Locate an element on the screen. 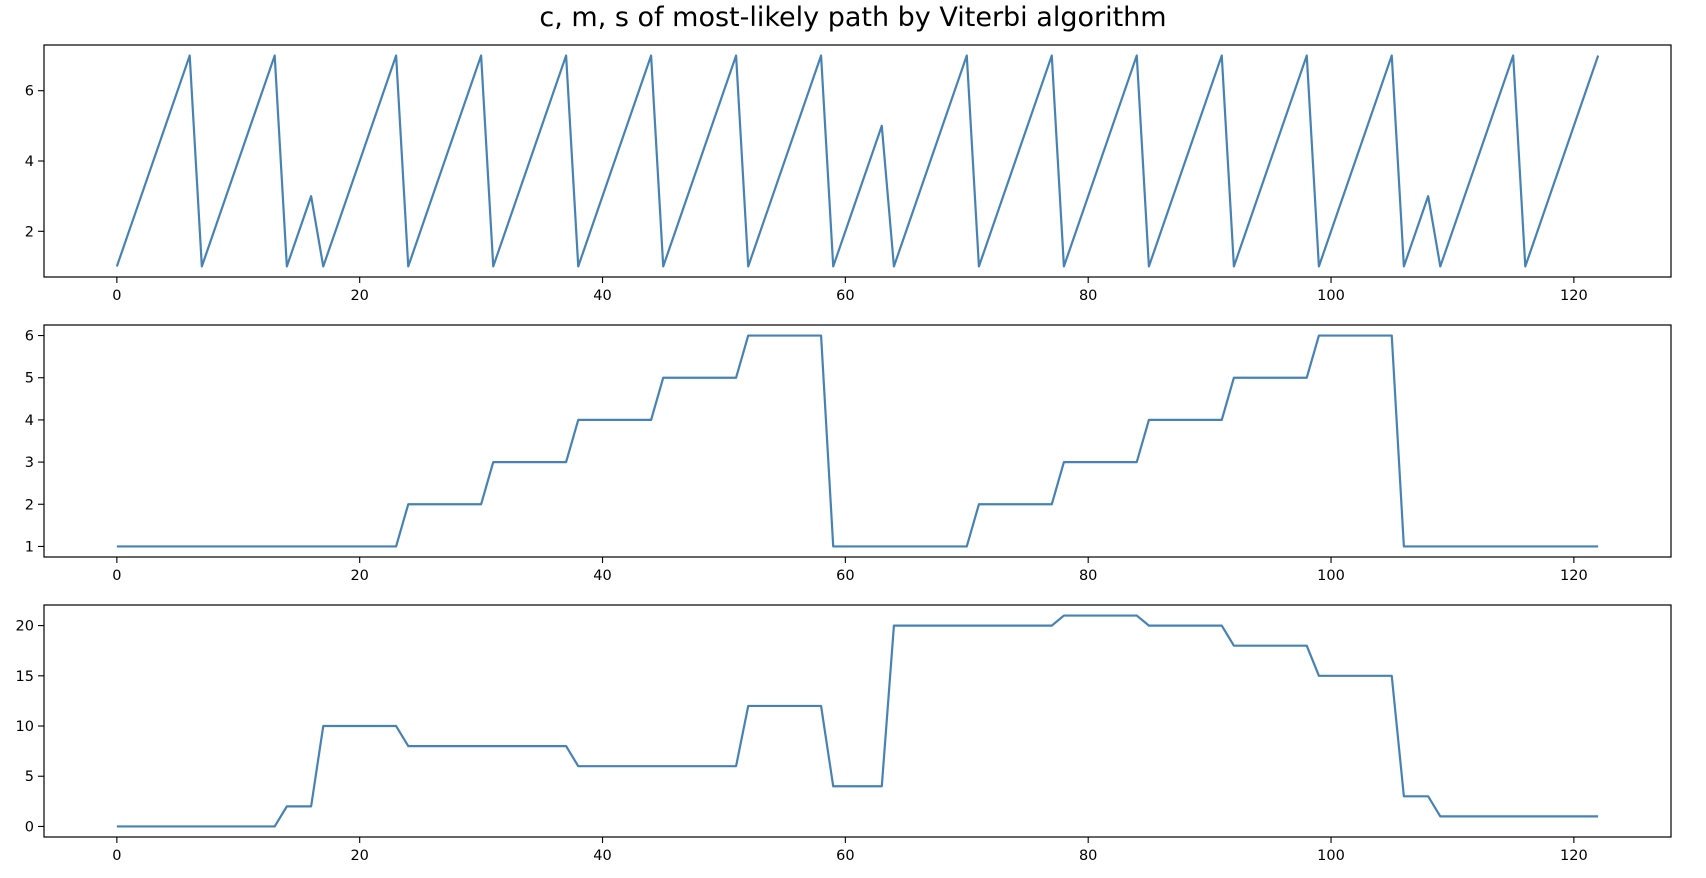  y-tick-label: 3 is located at coordinates (29, 463).